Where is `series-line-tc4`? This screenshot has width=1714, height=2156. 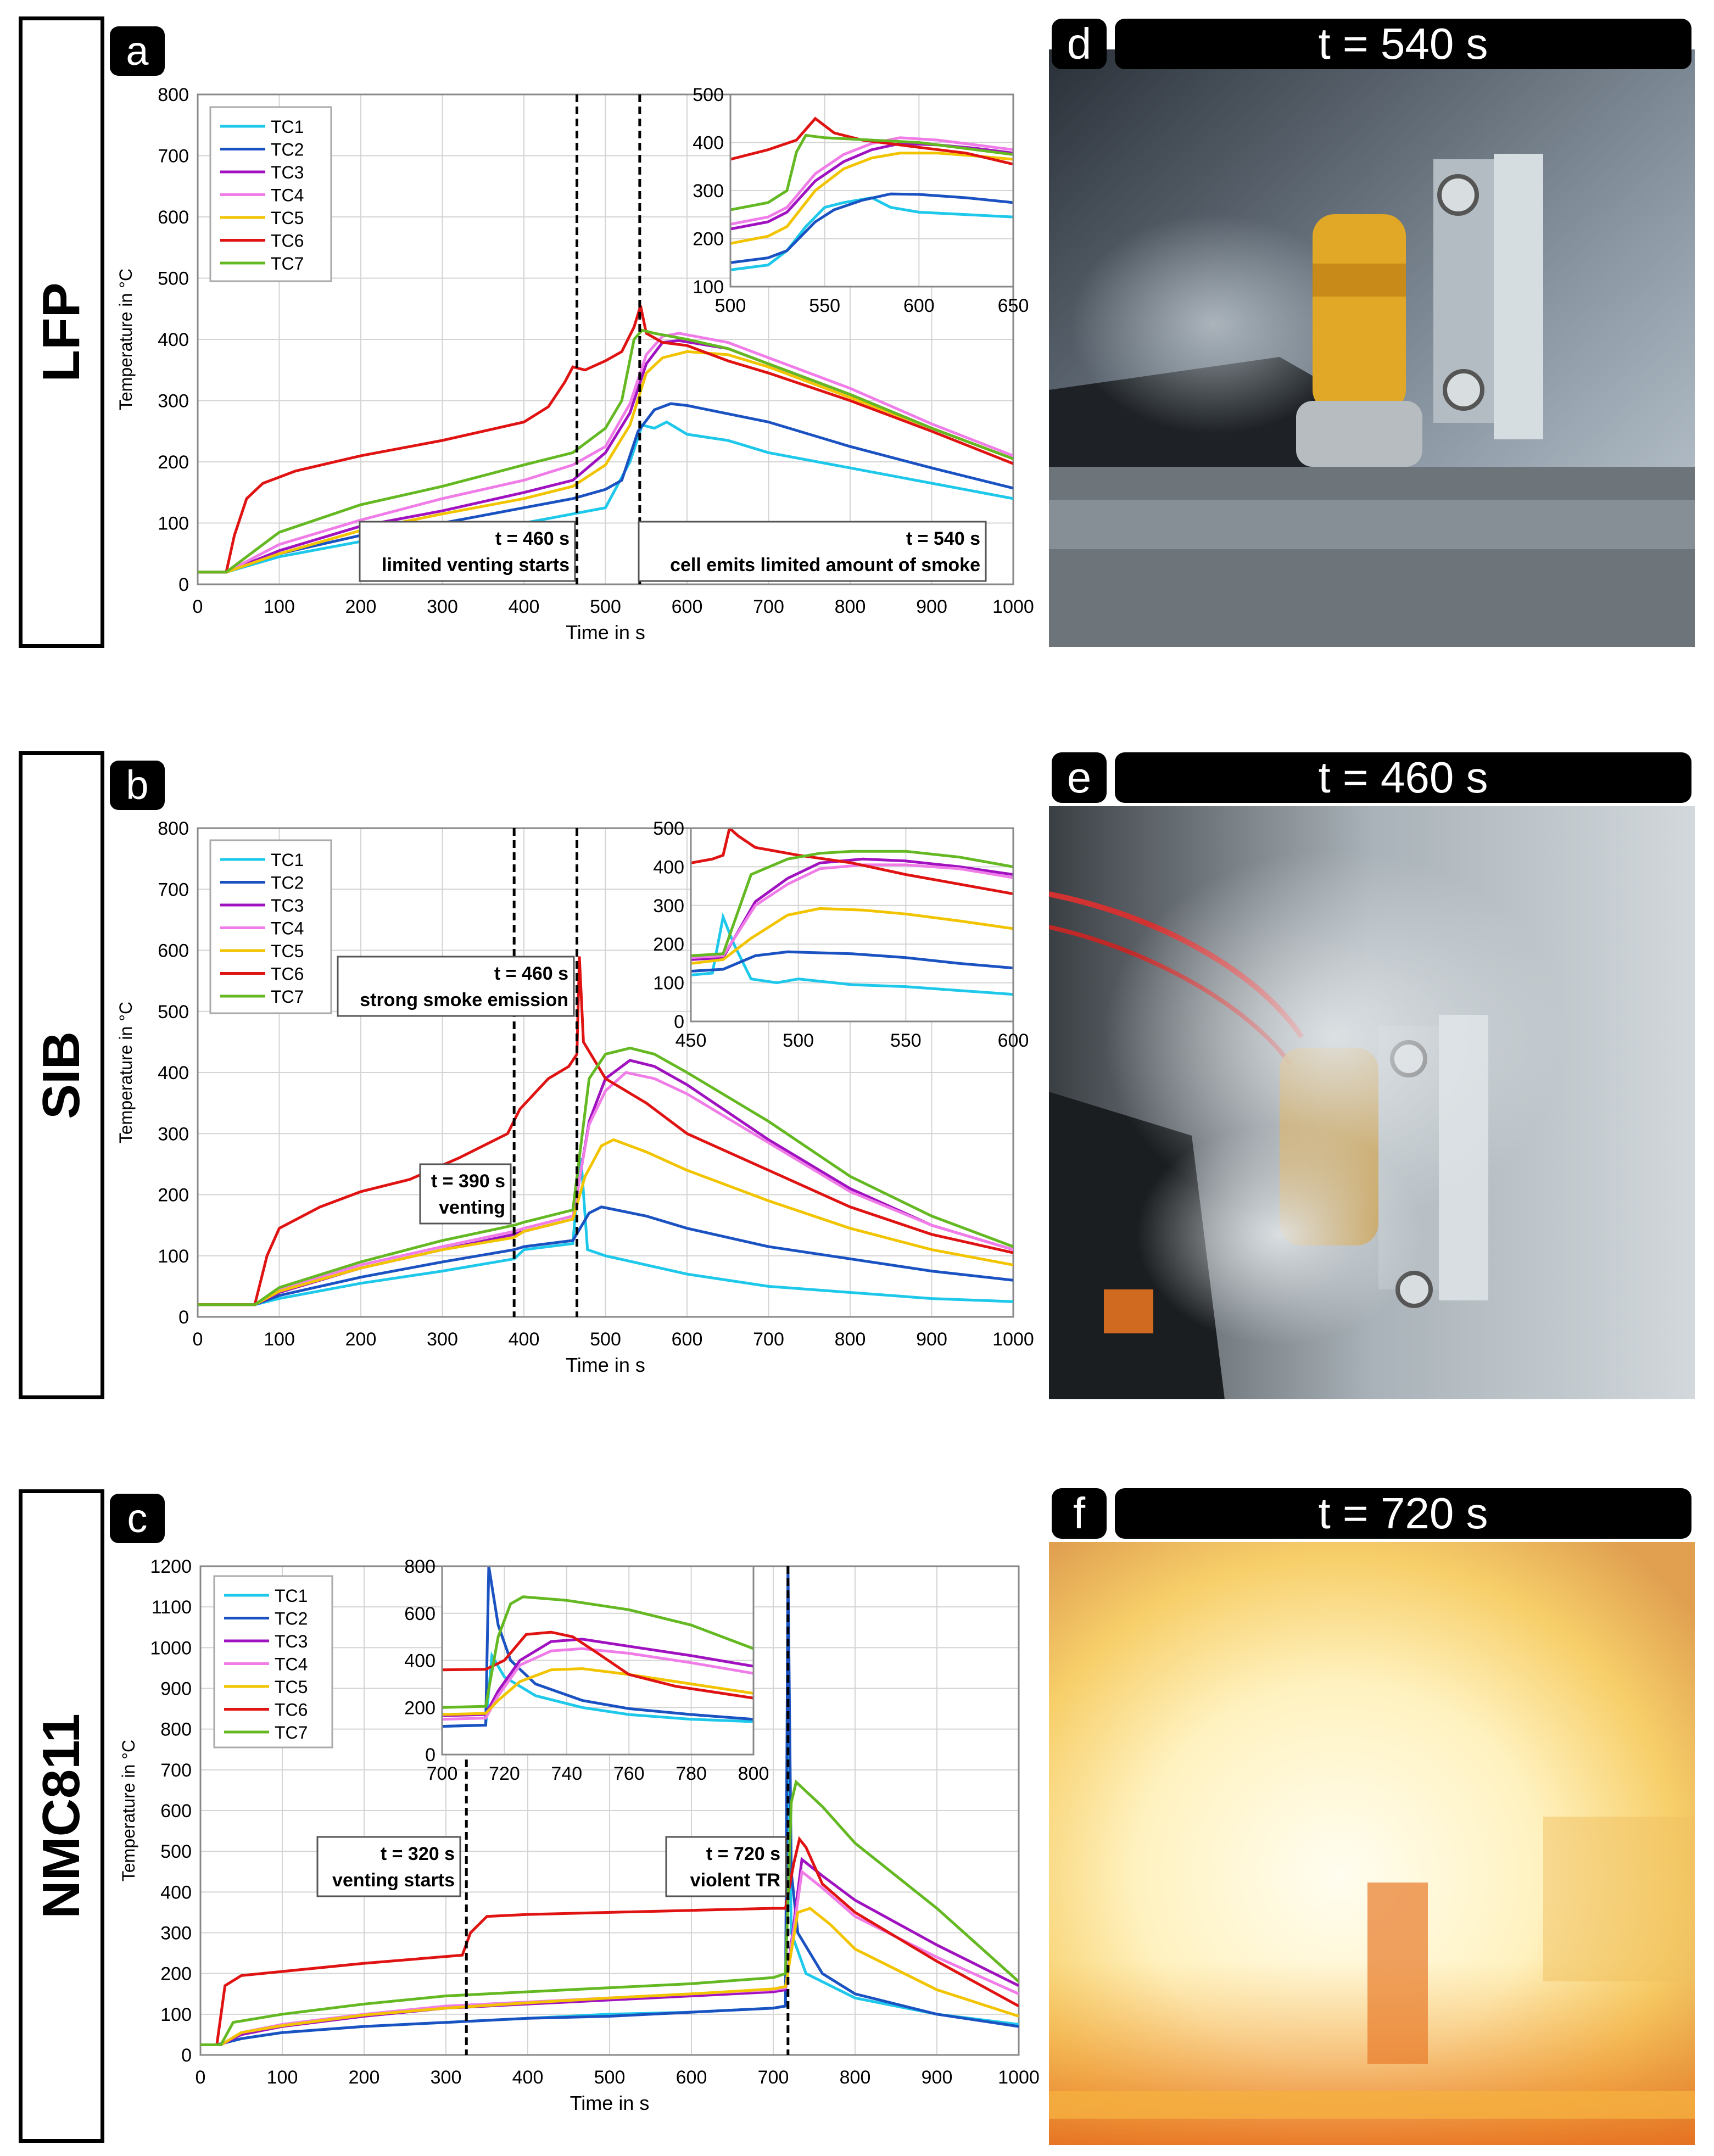 series-line-tc4 is located at coordinates (605, 453).